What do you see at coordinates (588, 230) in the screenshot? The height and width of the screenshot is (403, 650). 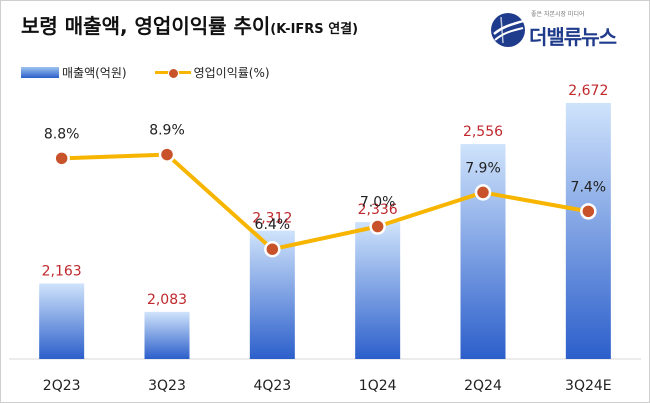 I see `bar-3Q24E` at bounding box center [588, 230].